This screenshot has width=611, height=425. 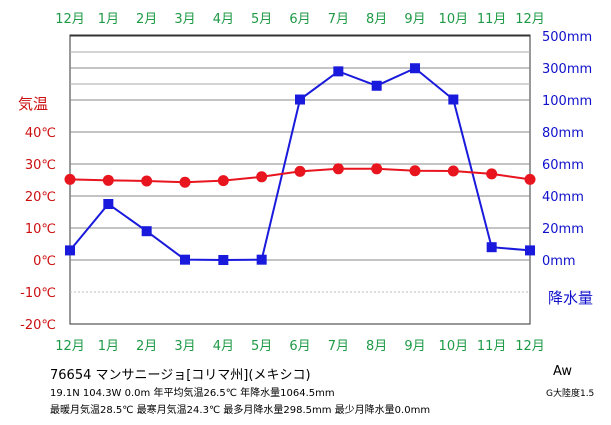 I want to click on month-label-bottom: 10月, so click(x=454, y=346).